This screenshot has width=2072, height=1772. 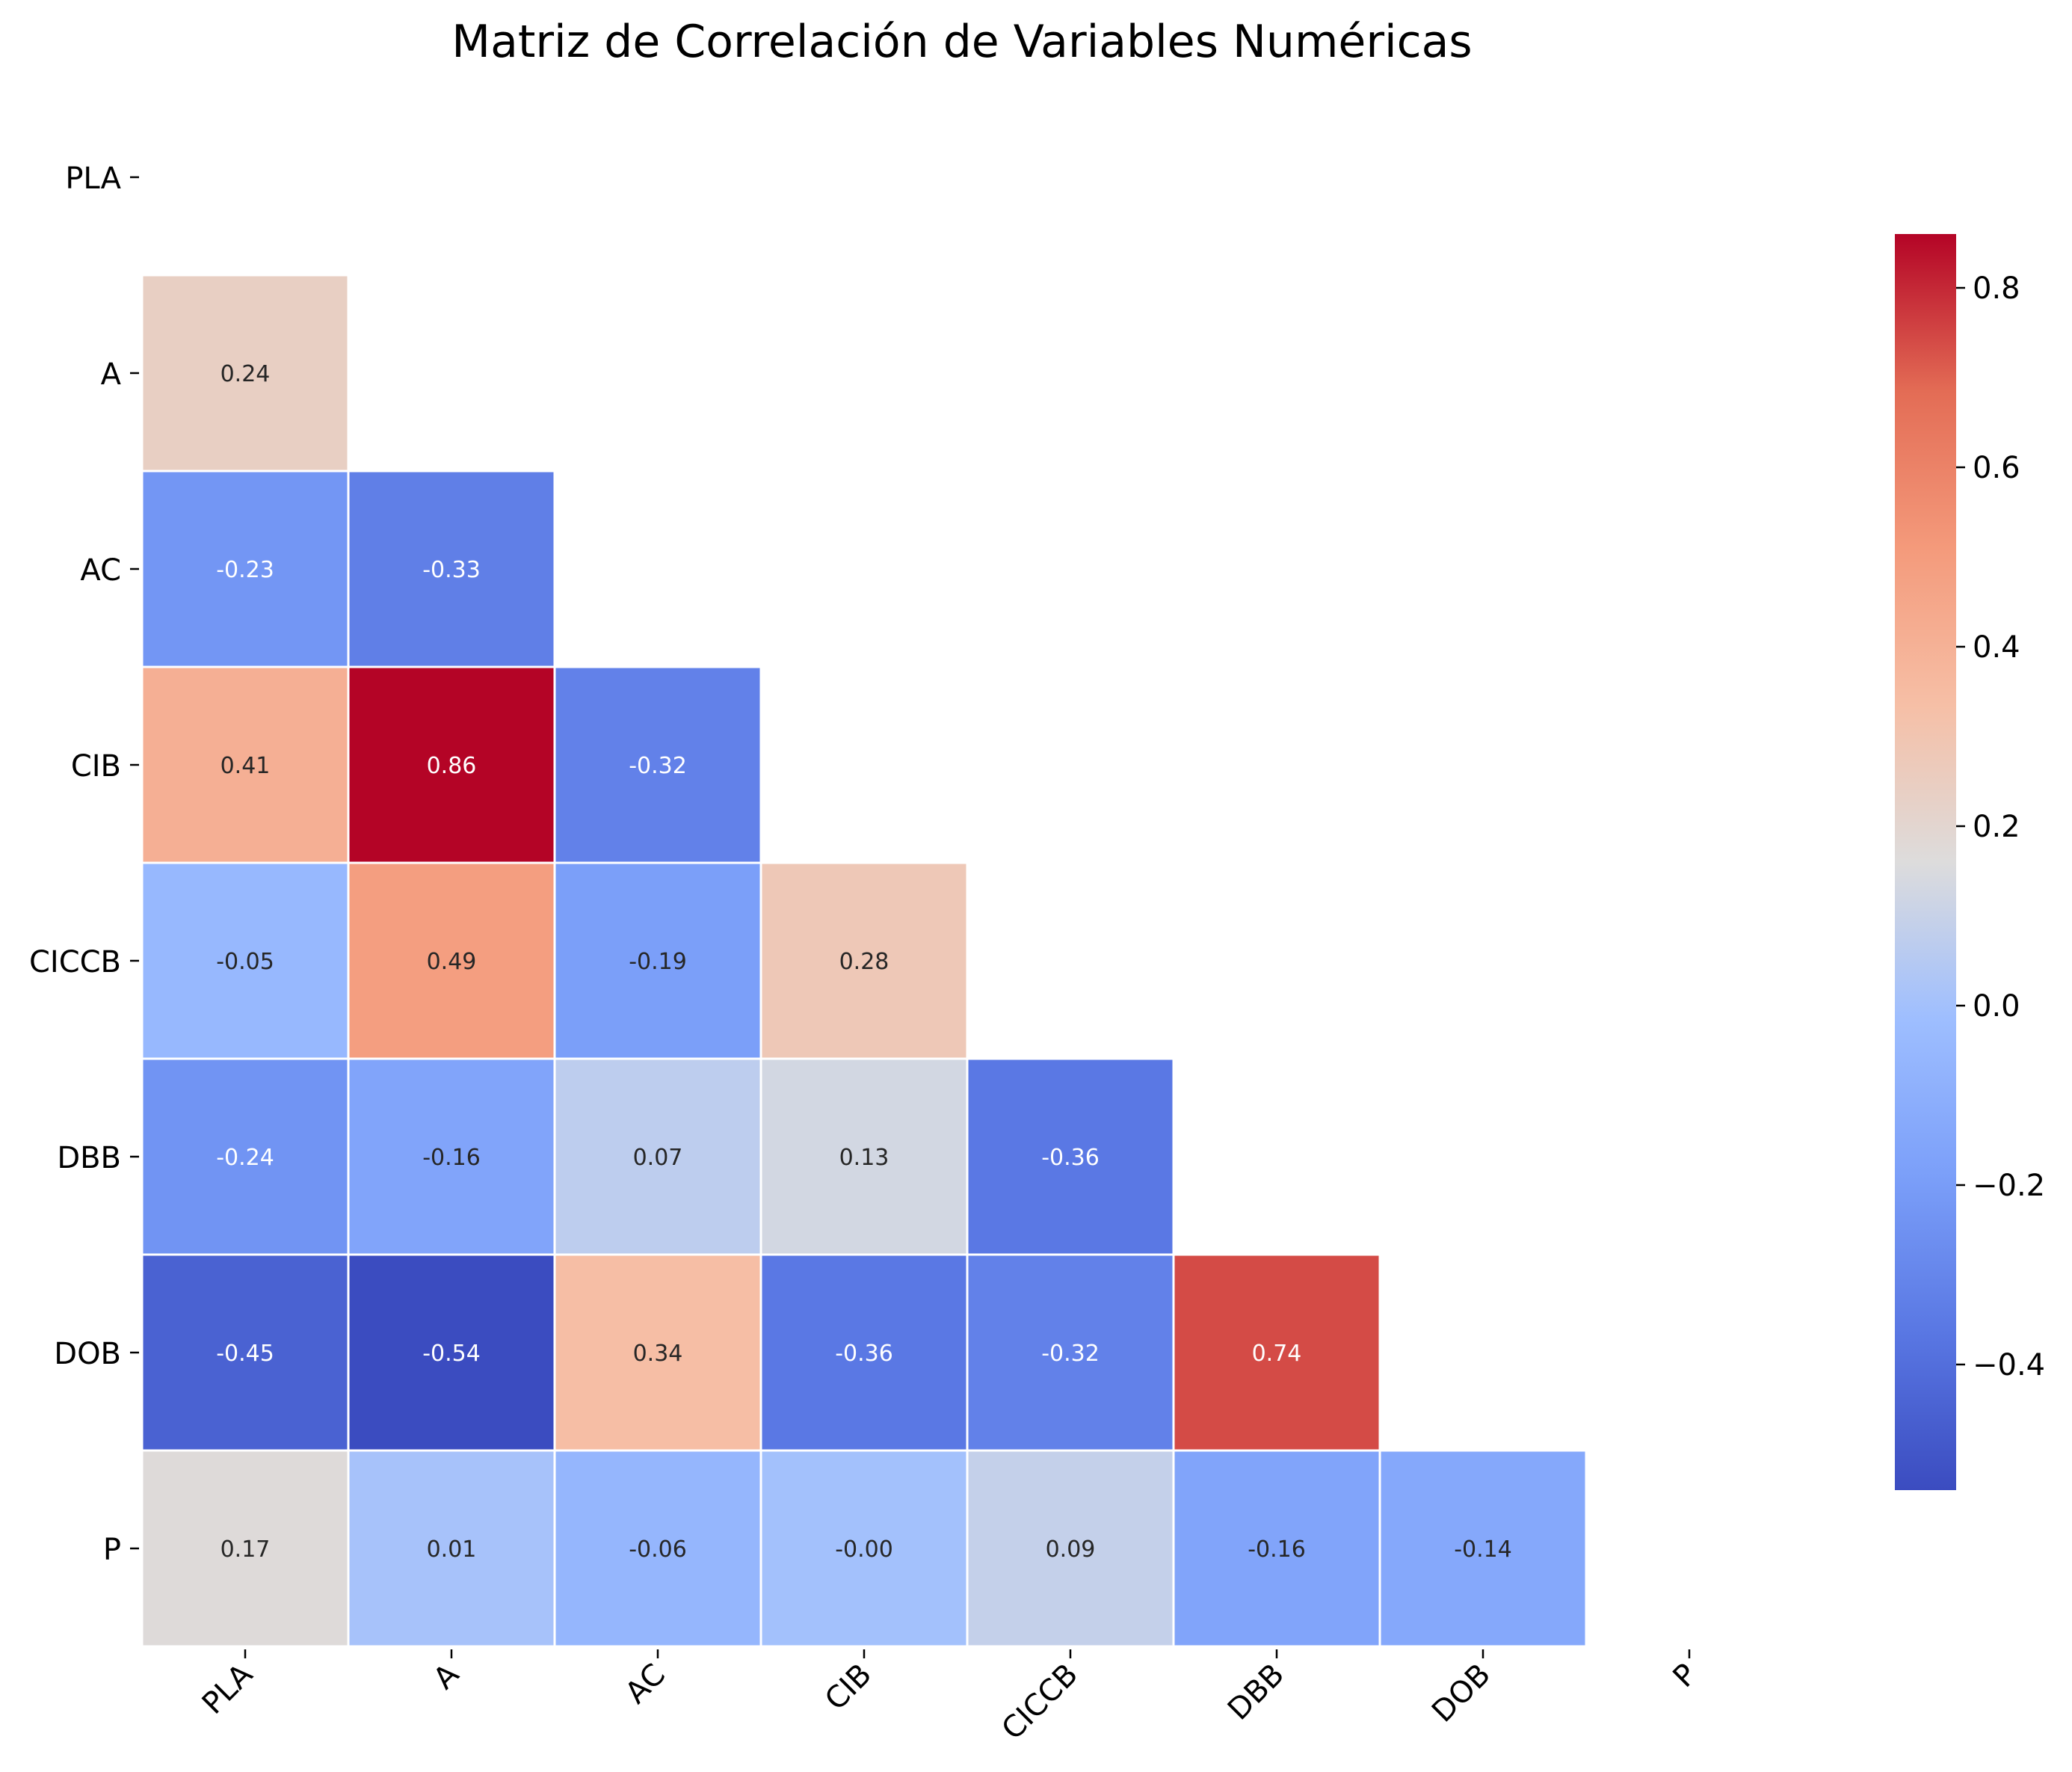 What do you see at coordinates (88, 1354) in the screenshot?
I see `y-tick-label: DOB` at bounding box center [88, 1354].